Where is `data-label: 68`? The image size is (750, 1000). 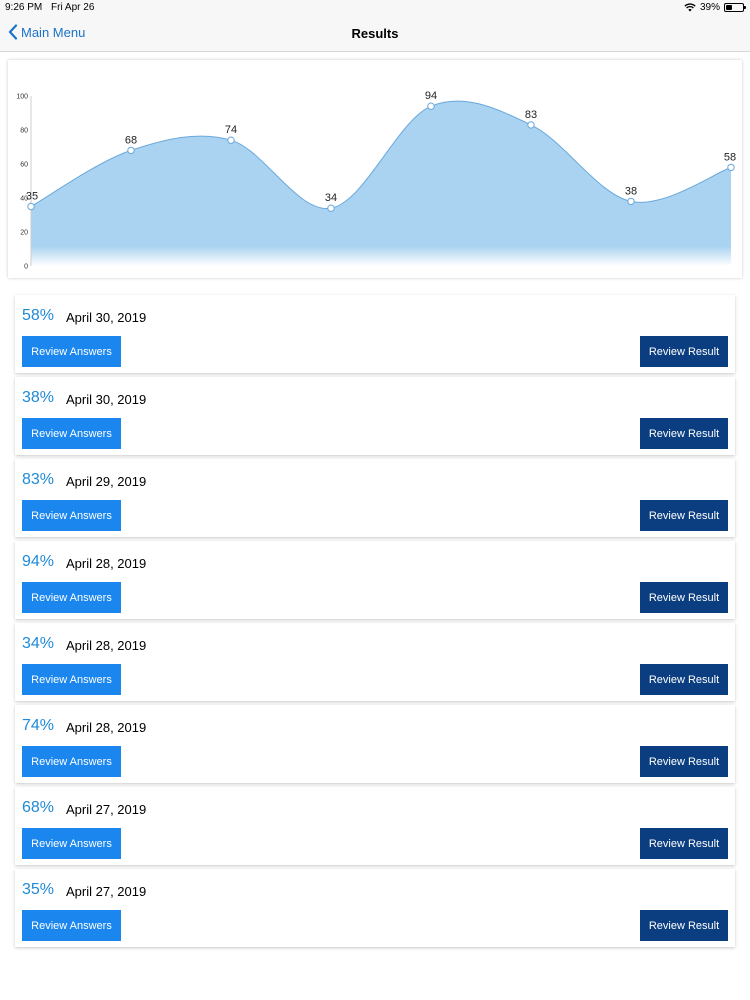 data-label: 68 is located at coordinates (131, 140).